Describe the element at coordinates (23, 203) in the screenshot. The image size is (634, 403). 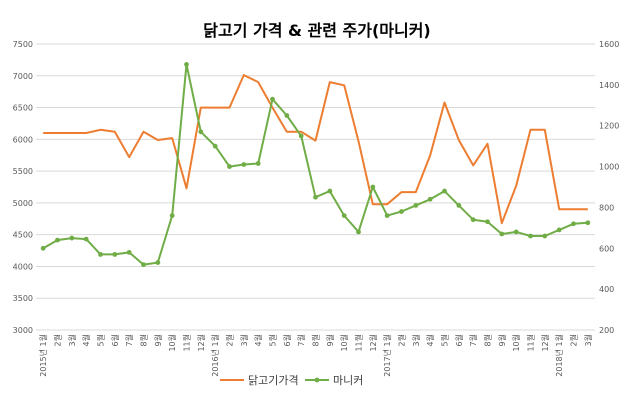
I see `left-tick-label: 5000` at that location.